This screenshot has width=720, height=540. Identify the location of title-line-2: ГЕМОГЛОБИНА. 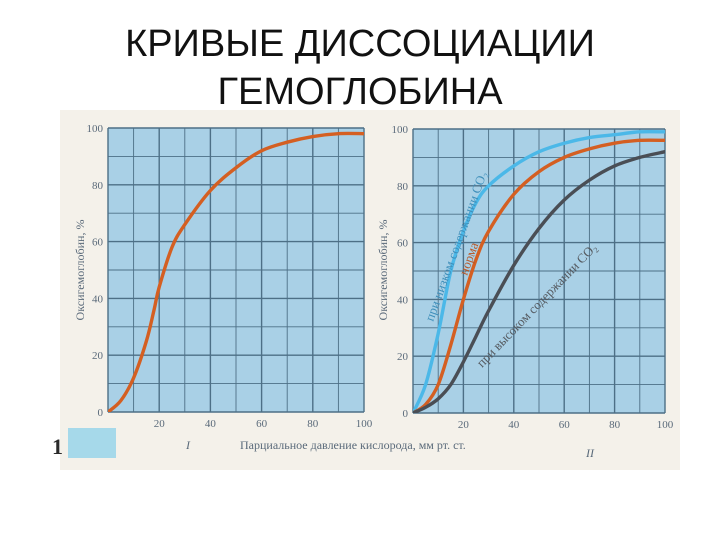
(360, 92).